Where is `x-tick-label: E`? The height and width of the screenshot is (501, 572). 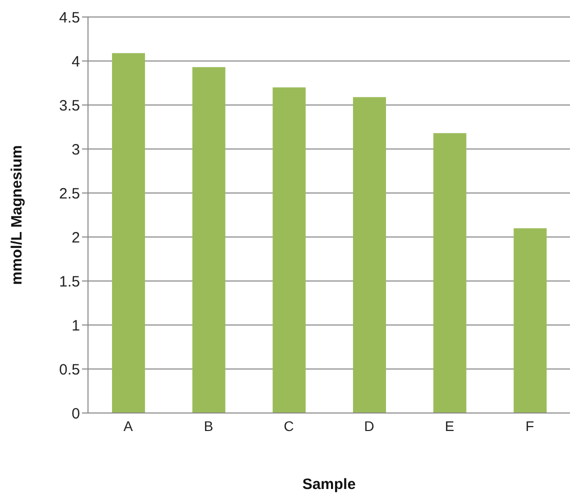
x-tick-label: E is located at coordinates (449, 426).